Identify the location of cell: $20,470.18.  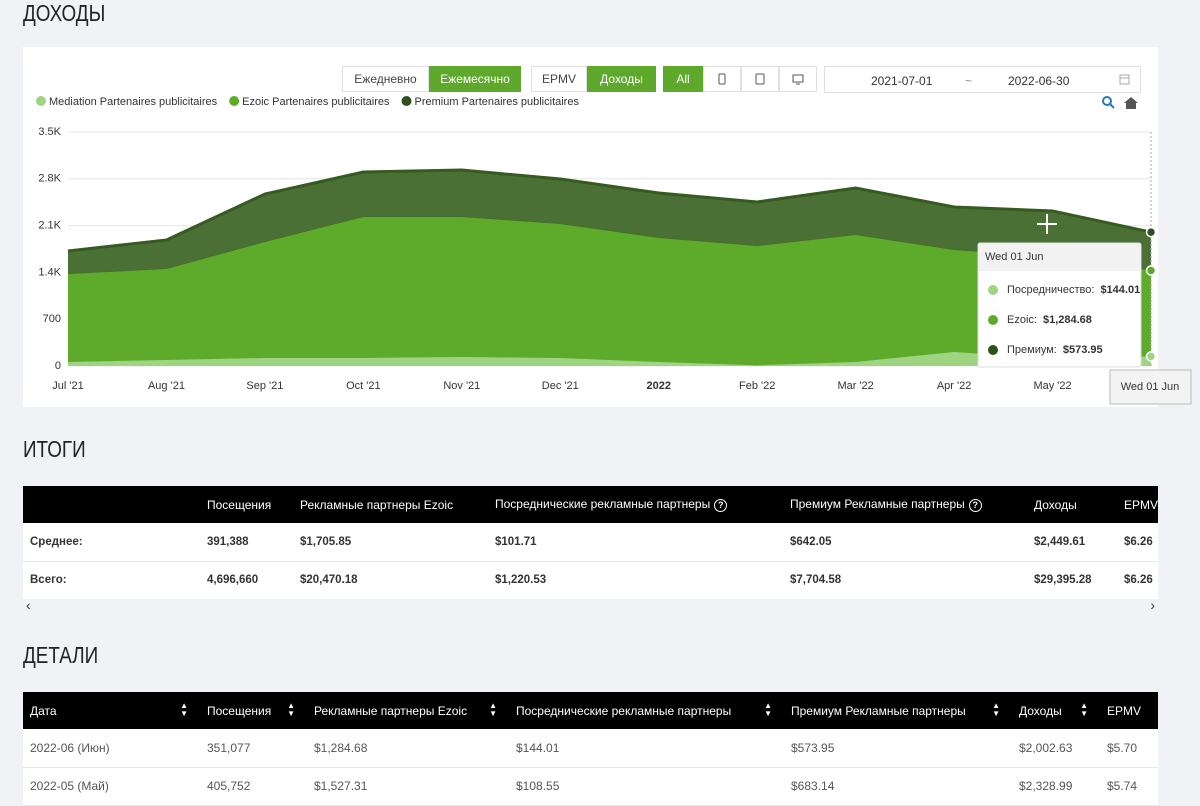
(390, 580).